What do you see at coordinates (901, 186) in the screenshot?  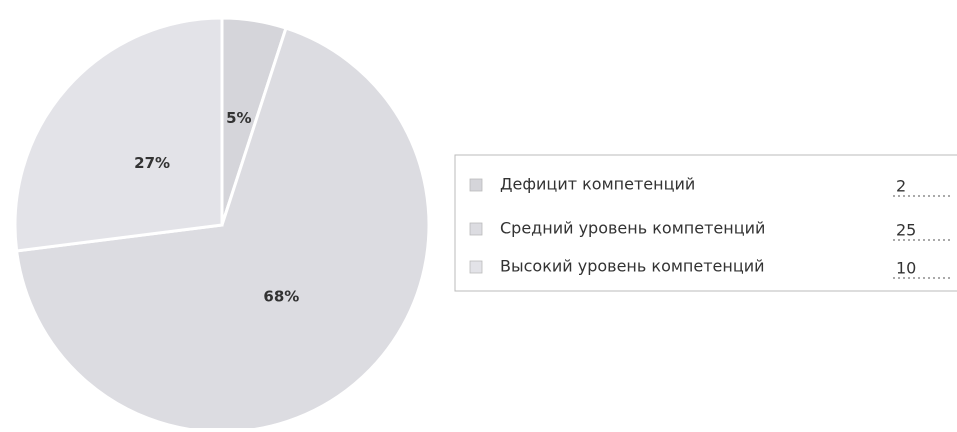 I see `legend-count: 2` at bounding box center [901, 186].